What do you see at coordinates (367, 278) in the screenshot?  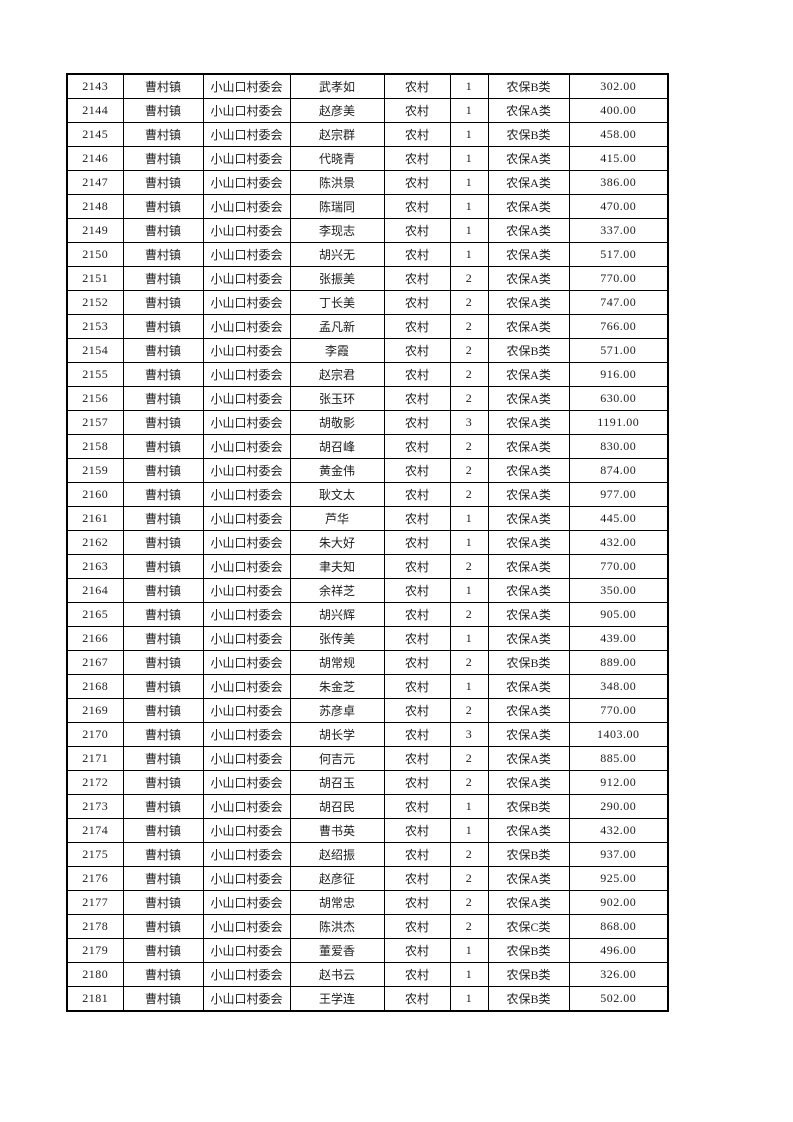 I see `table-row: 2151 曹村镇 小山口村委会 张振美 农村 2 农保A类 770.00` at bounding box center [367, 278].